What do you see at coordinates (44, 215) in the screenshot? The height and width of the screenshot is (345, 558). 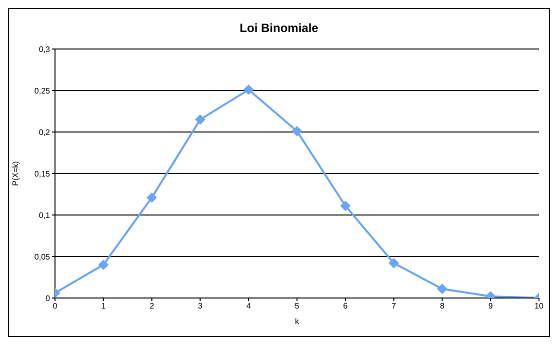 I see `y-tick-label: 0,1` at bounding box center [44, 215].